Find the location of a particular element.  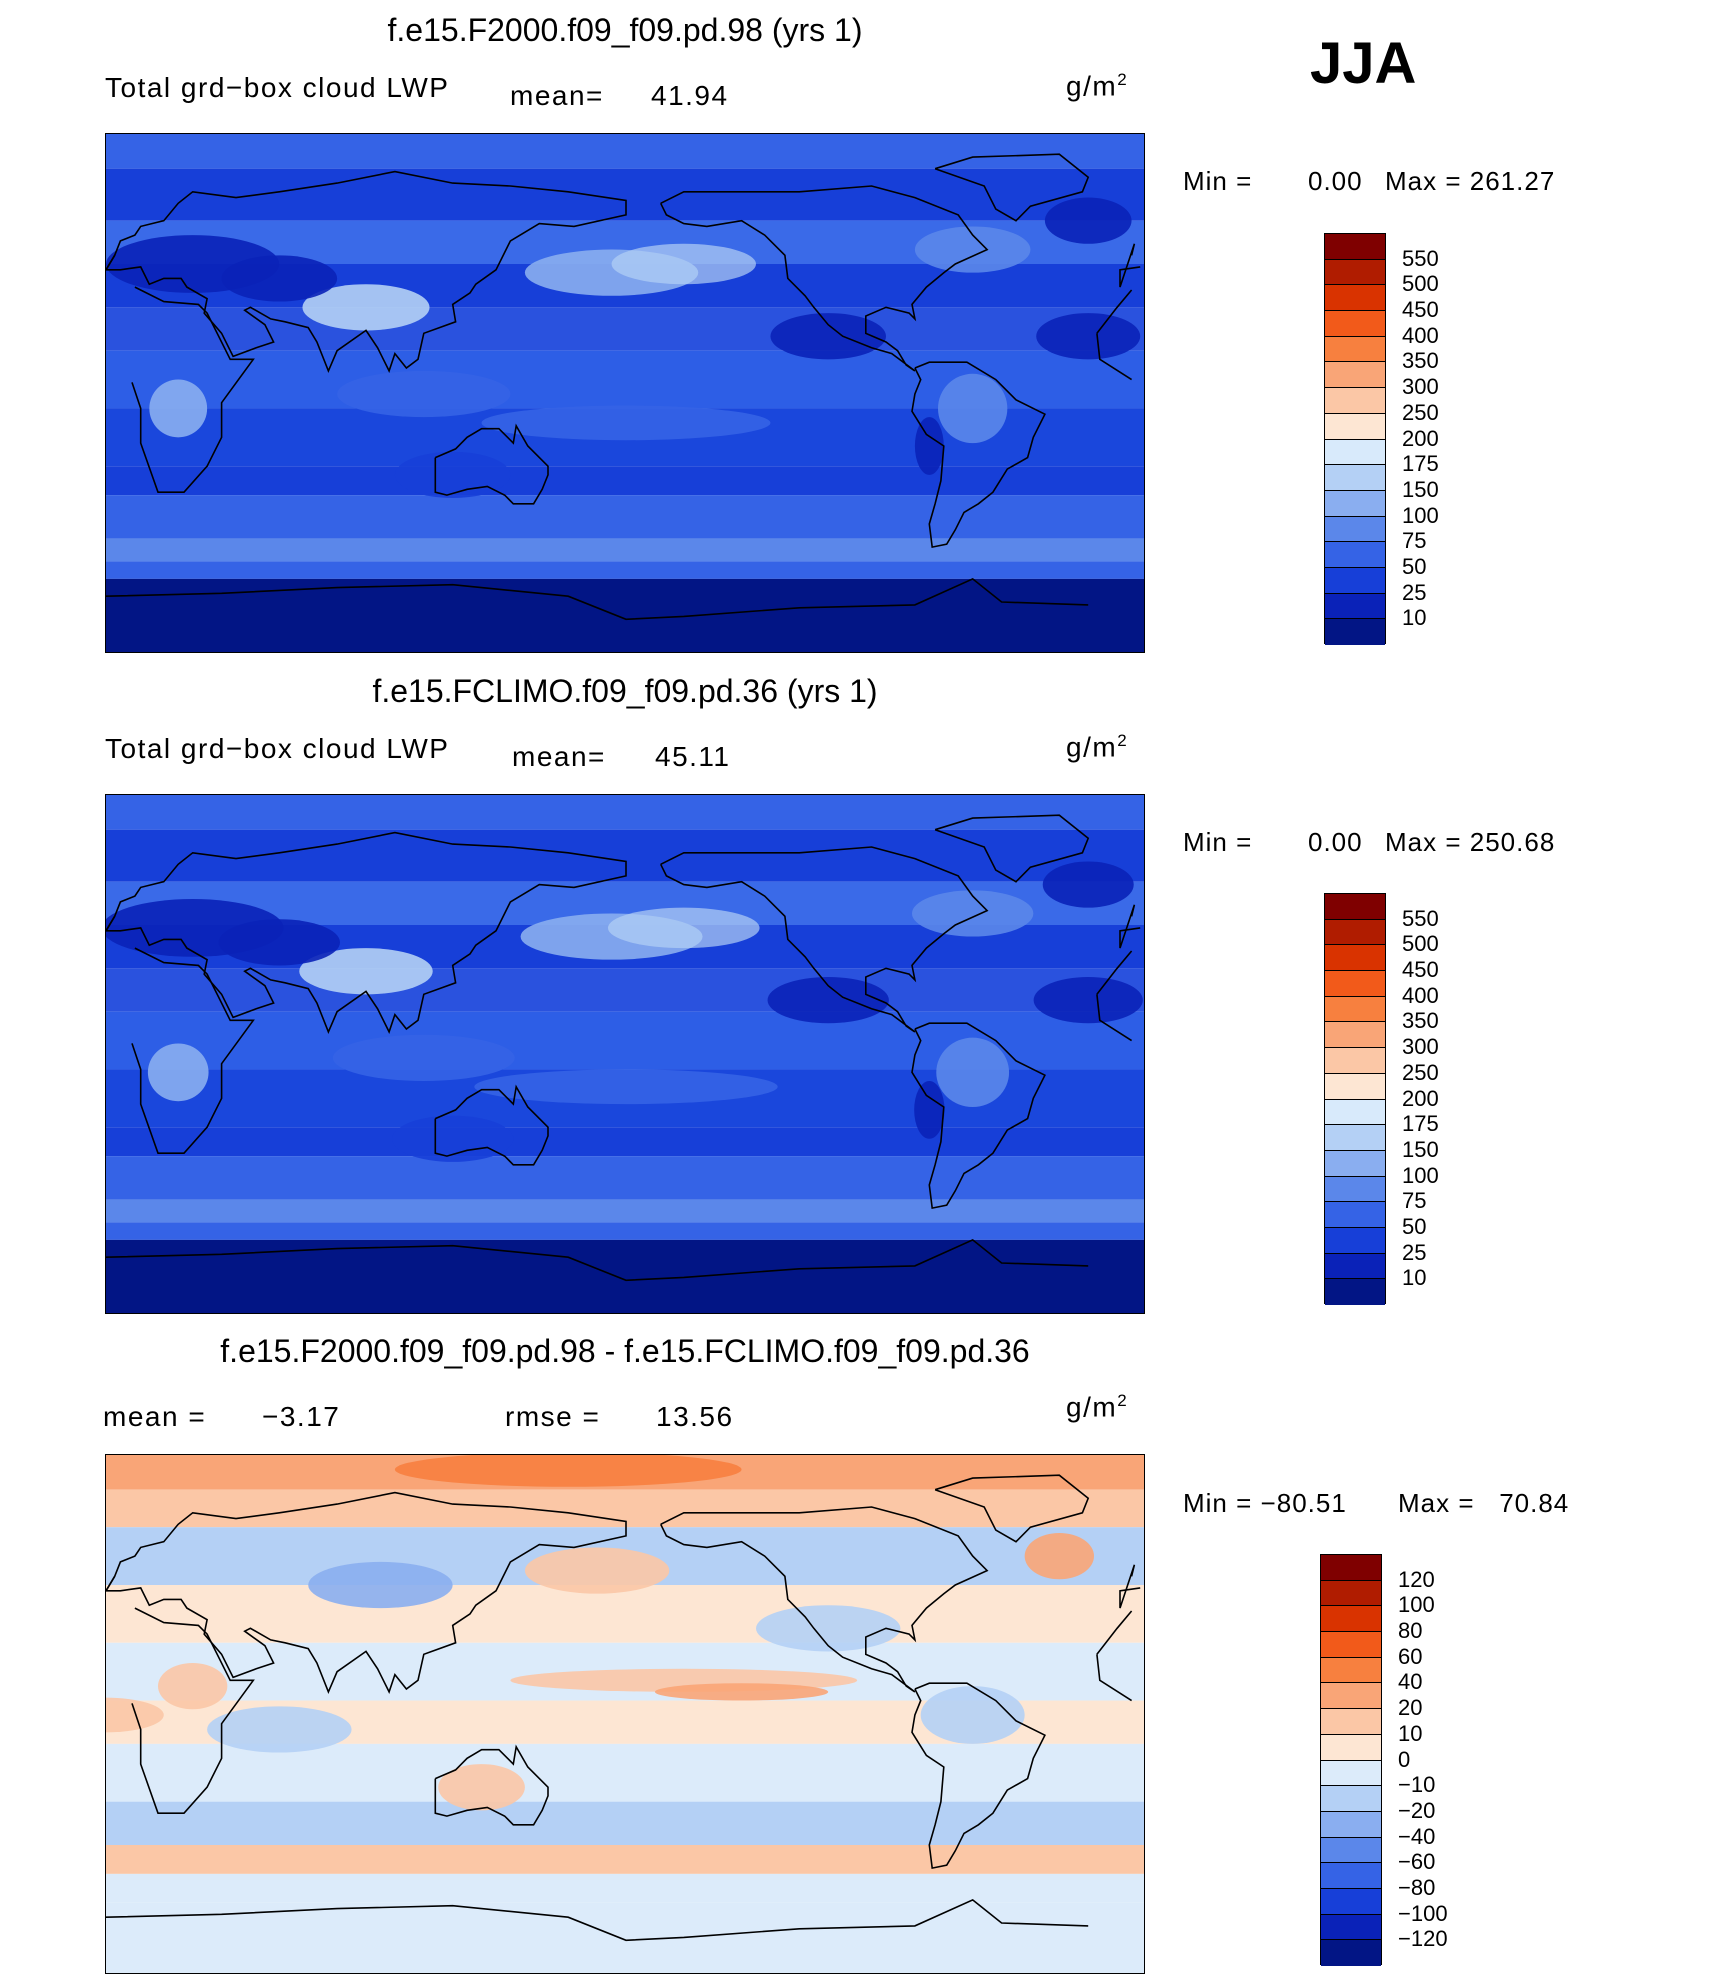

colorbar-tick-label: 20 is located at coordinates (1410, 1708).